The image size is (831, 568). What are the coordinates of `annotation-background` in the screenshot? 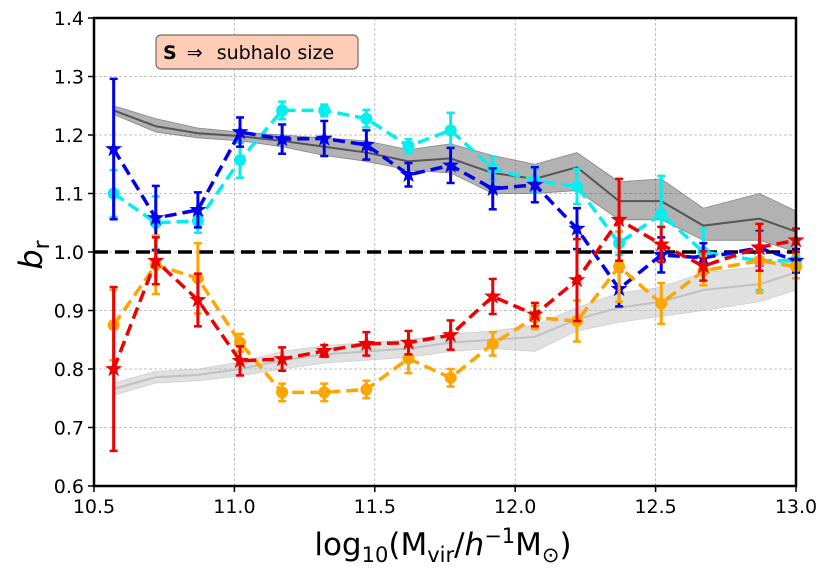 It's located at (257, 52).